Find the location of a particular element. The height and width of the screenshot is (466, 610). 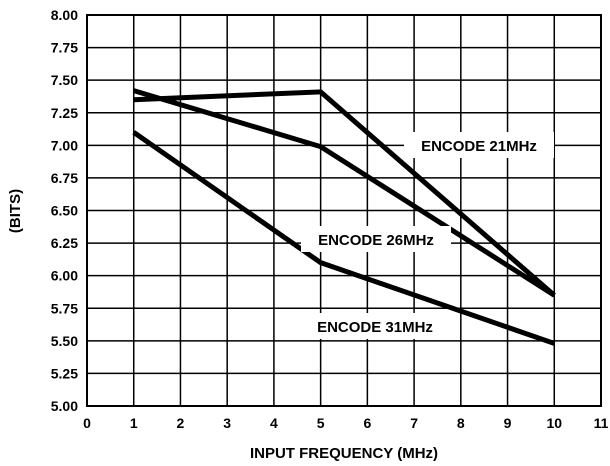

x-tick-8: 8 is located at coordinates (461, 423).